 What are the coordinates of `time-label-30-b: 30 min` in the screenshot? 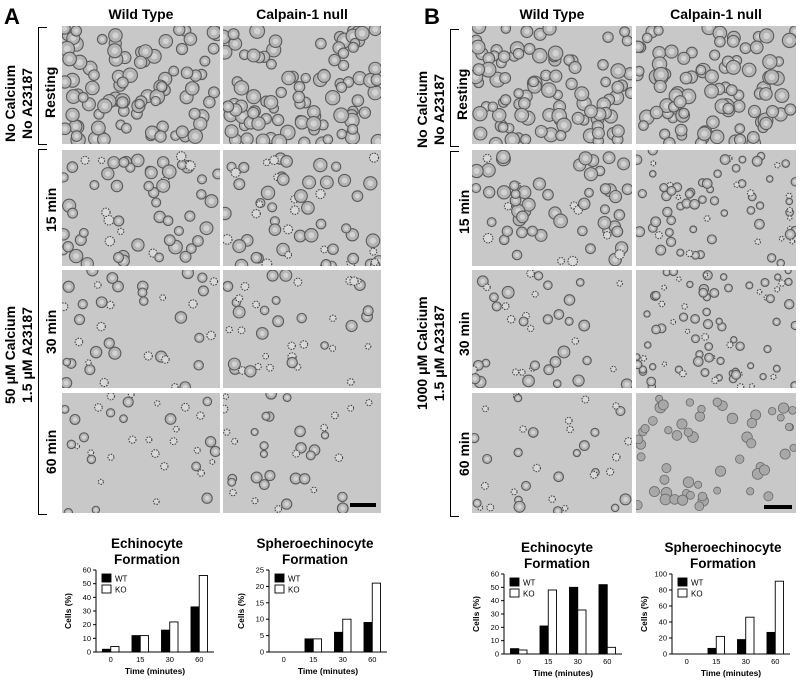 It's located at (464, 333).